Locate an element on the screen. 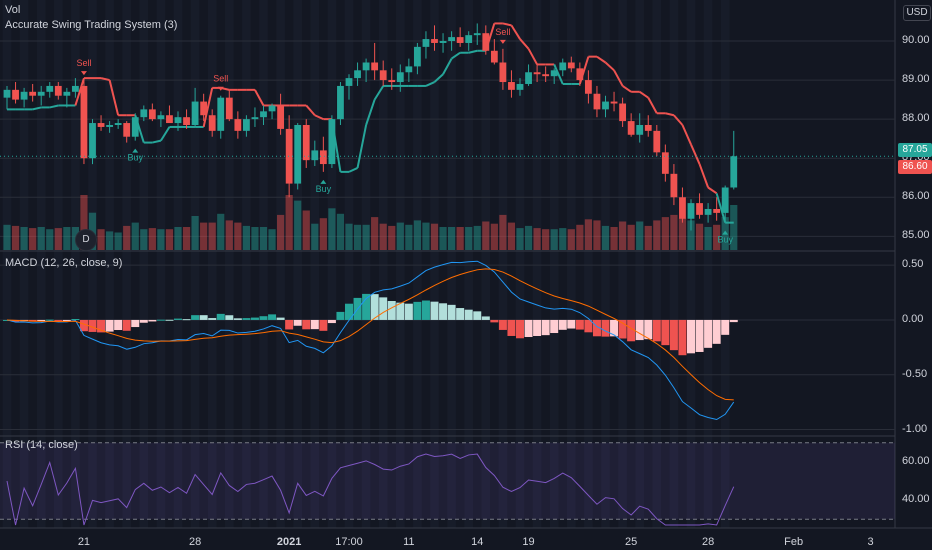 The image size is (932, 550). time-tick-label: Feb is located at coordinates (794, 542).